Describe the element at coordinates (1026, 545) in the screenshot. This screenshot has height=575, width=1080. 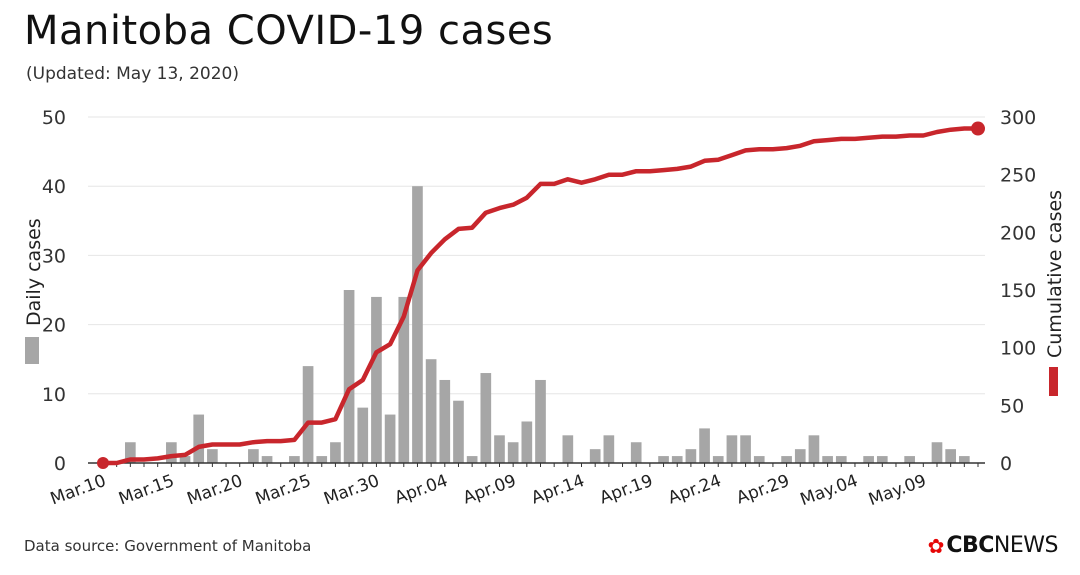
I see `logo-news: NEWS` at that location.